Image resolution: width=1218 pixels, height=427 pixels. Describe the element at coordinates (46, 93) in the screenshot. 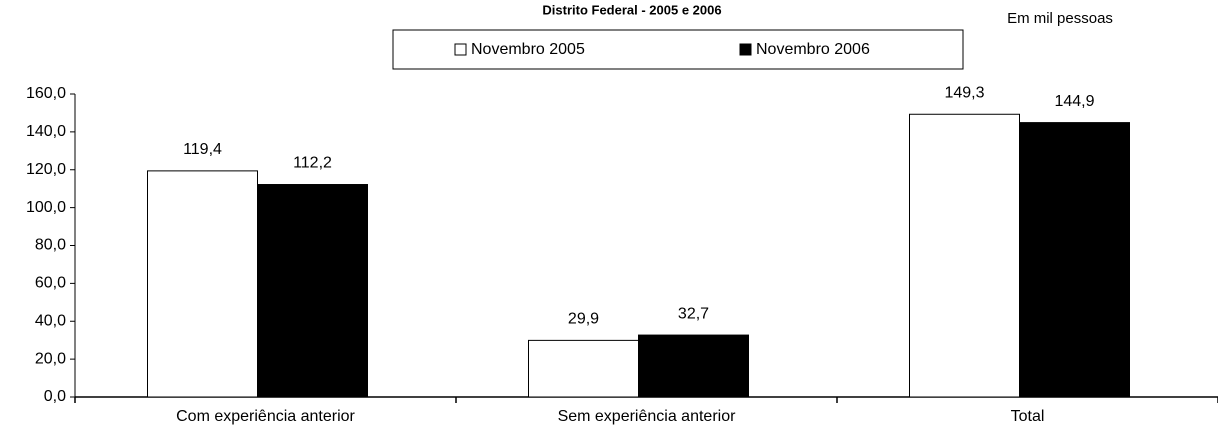

I see `y-tick-label: 160,0` at that location.